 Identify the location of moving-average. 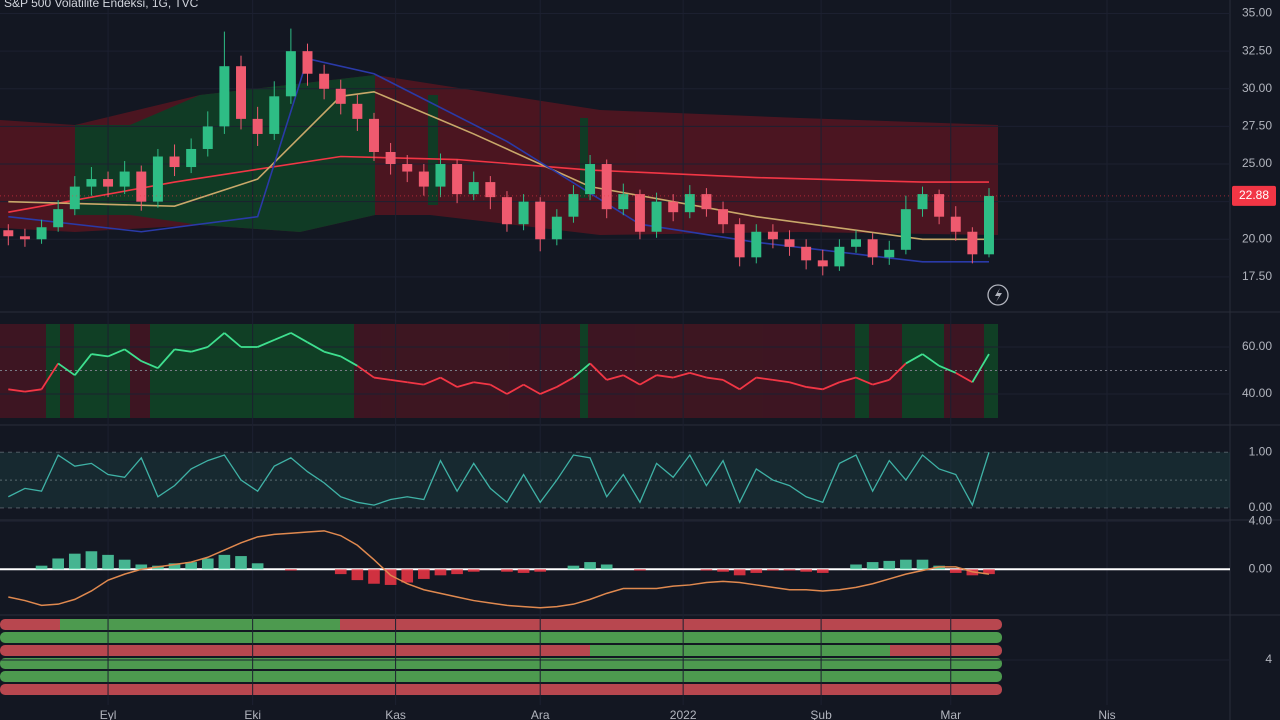
(498, 184).